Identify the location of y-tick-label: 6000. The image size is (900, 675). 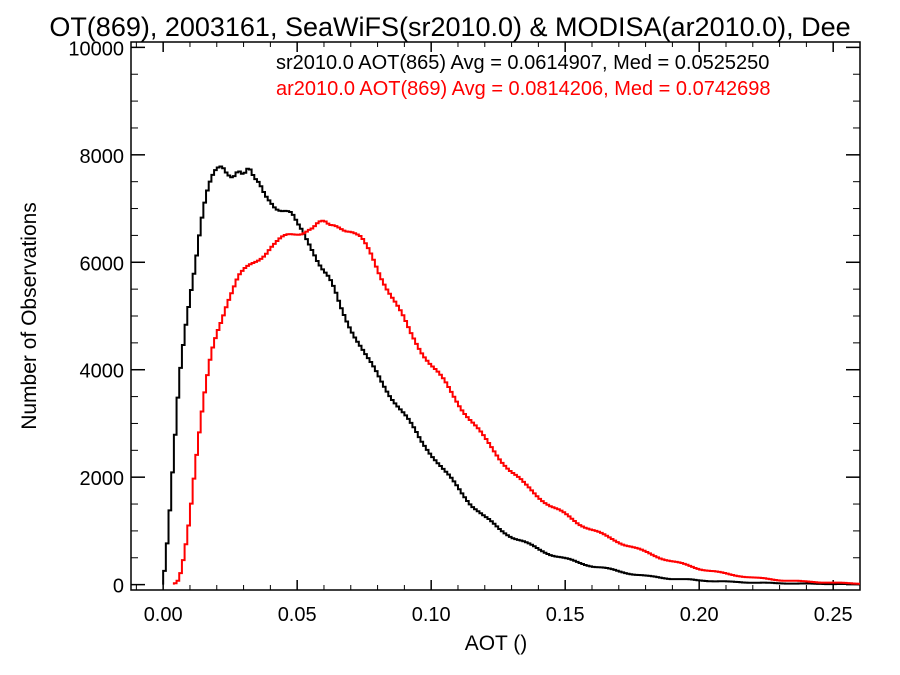
(102, 264).